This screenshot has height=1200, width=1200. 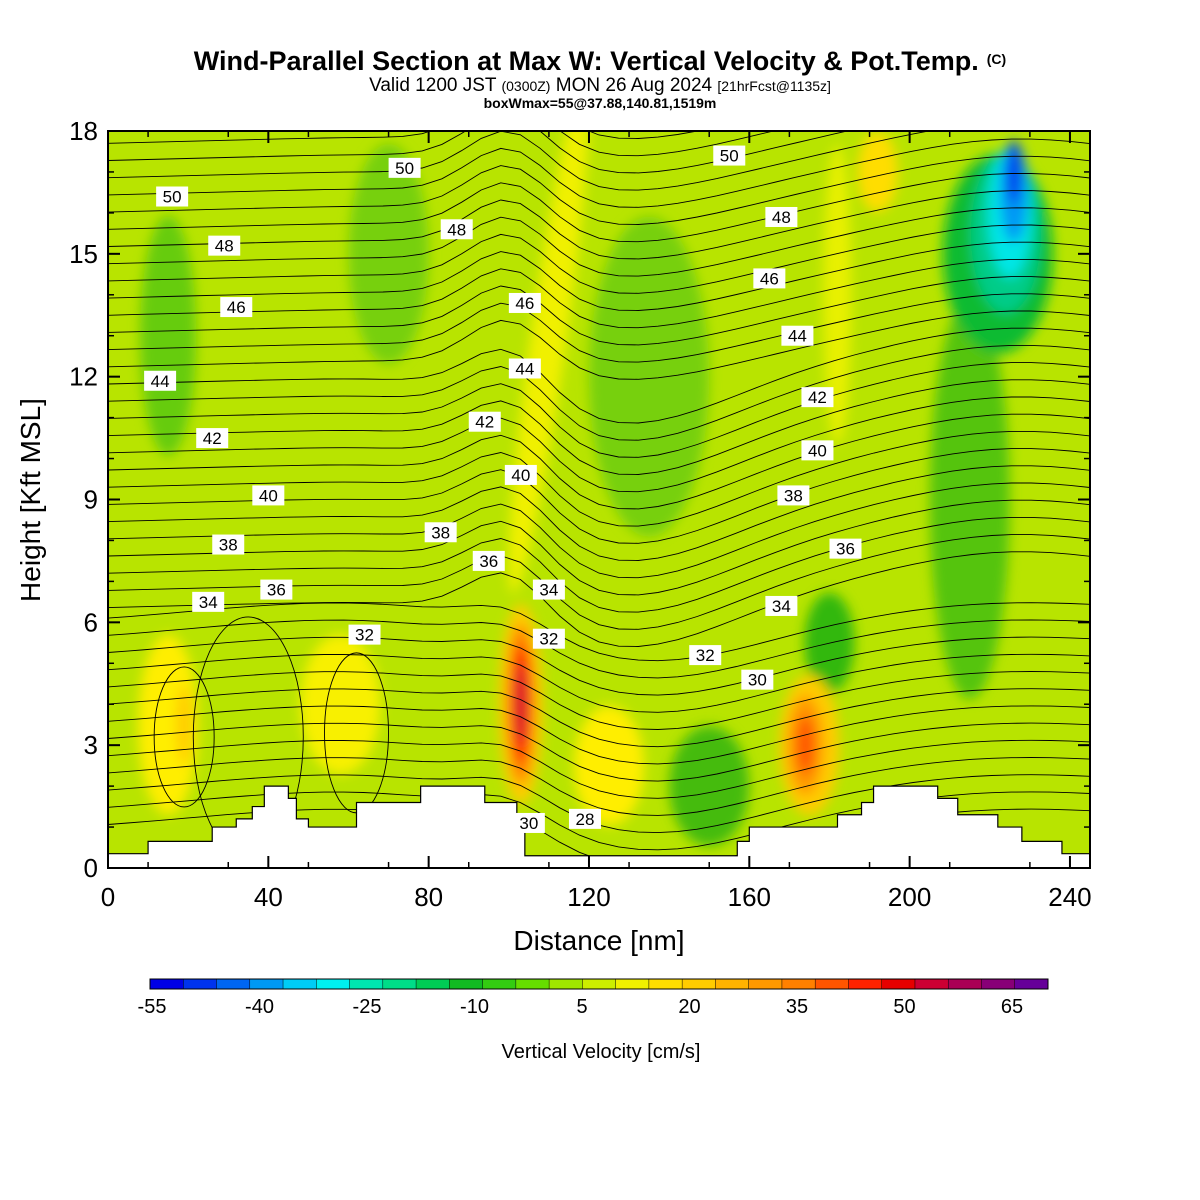 I want to click on theta-label-text: 48, so click(x=224, y=246).